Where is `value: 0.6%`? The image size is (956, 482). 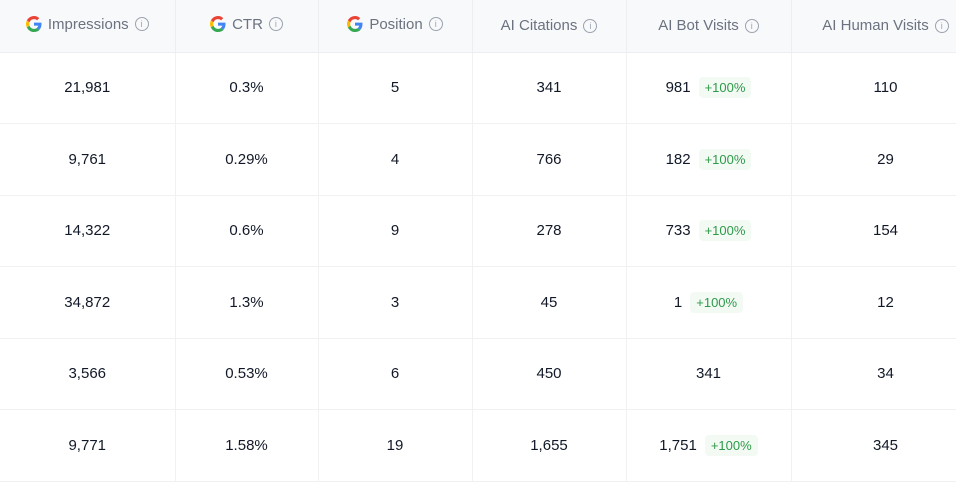 value: 0.6% is located at coordinates (246, 231).